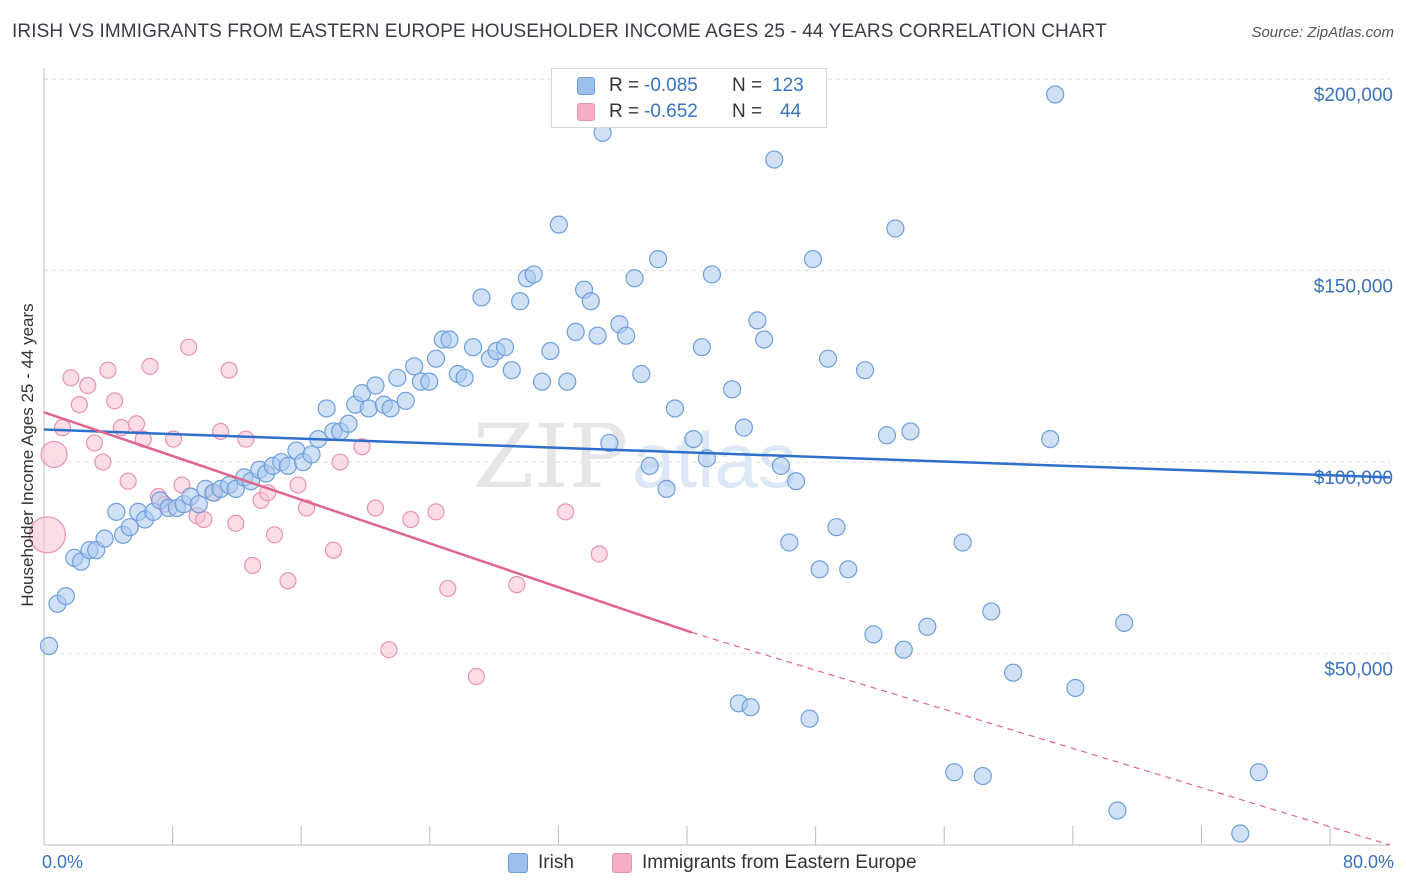  What do you see at coordinates (747, 111) in the screenshot?
I see `legend-n-label: N =` at bounding box center [747, 111].